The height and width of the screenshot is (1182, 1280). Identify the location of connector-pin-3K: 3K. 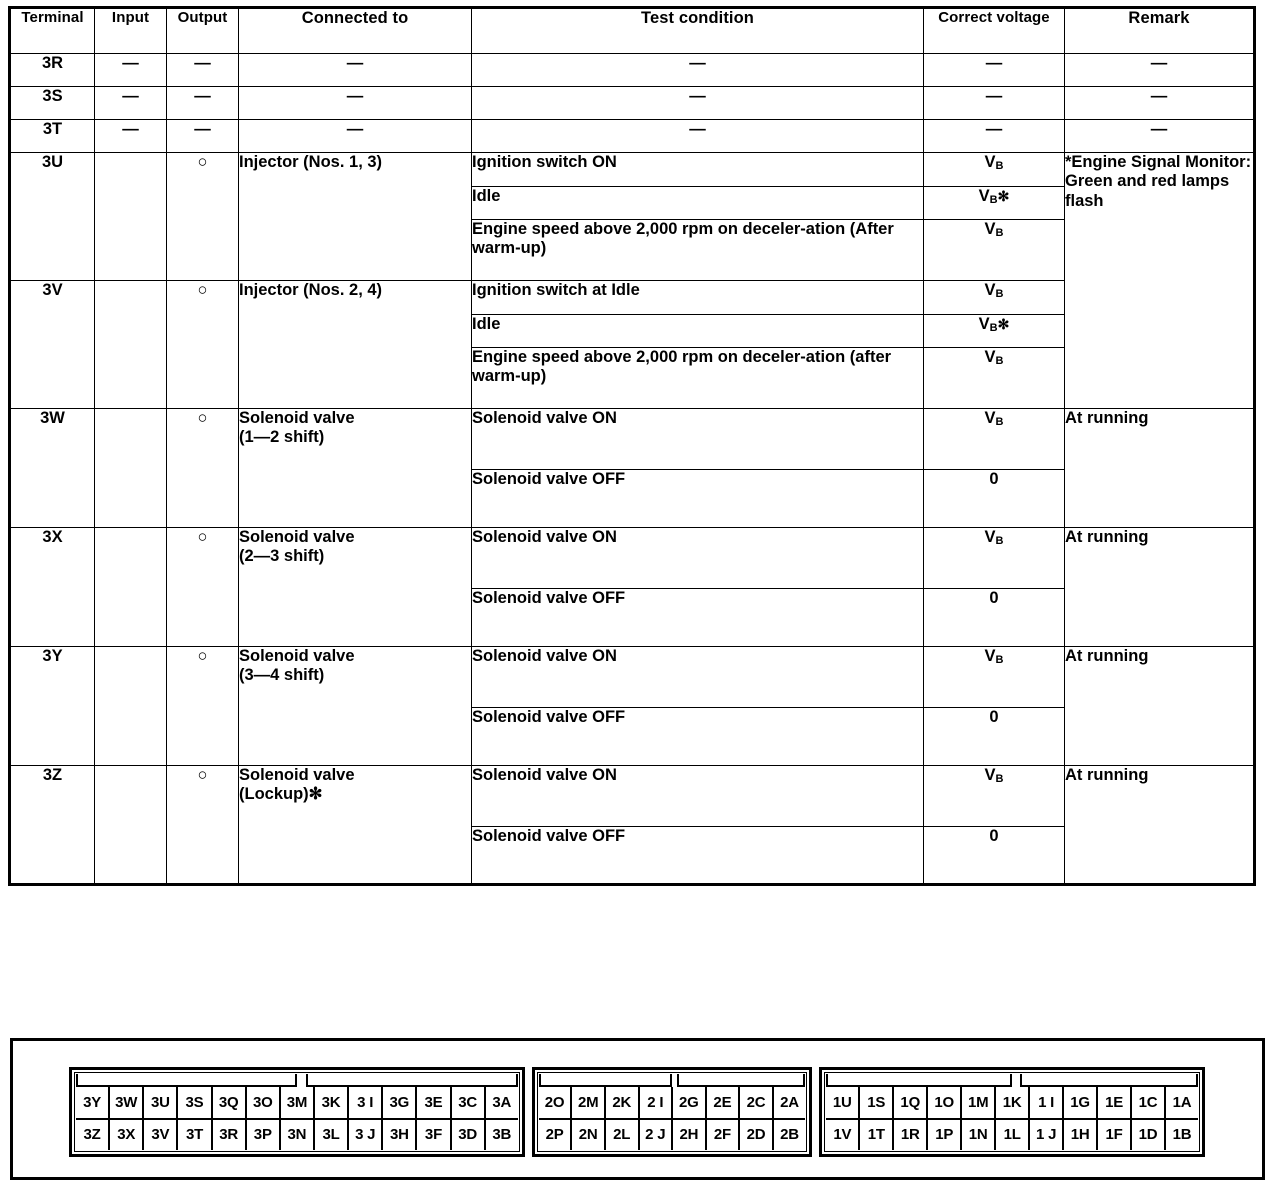
(331, 1103).